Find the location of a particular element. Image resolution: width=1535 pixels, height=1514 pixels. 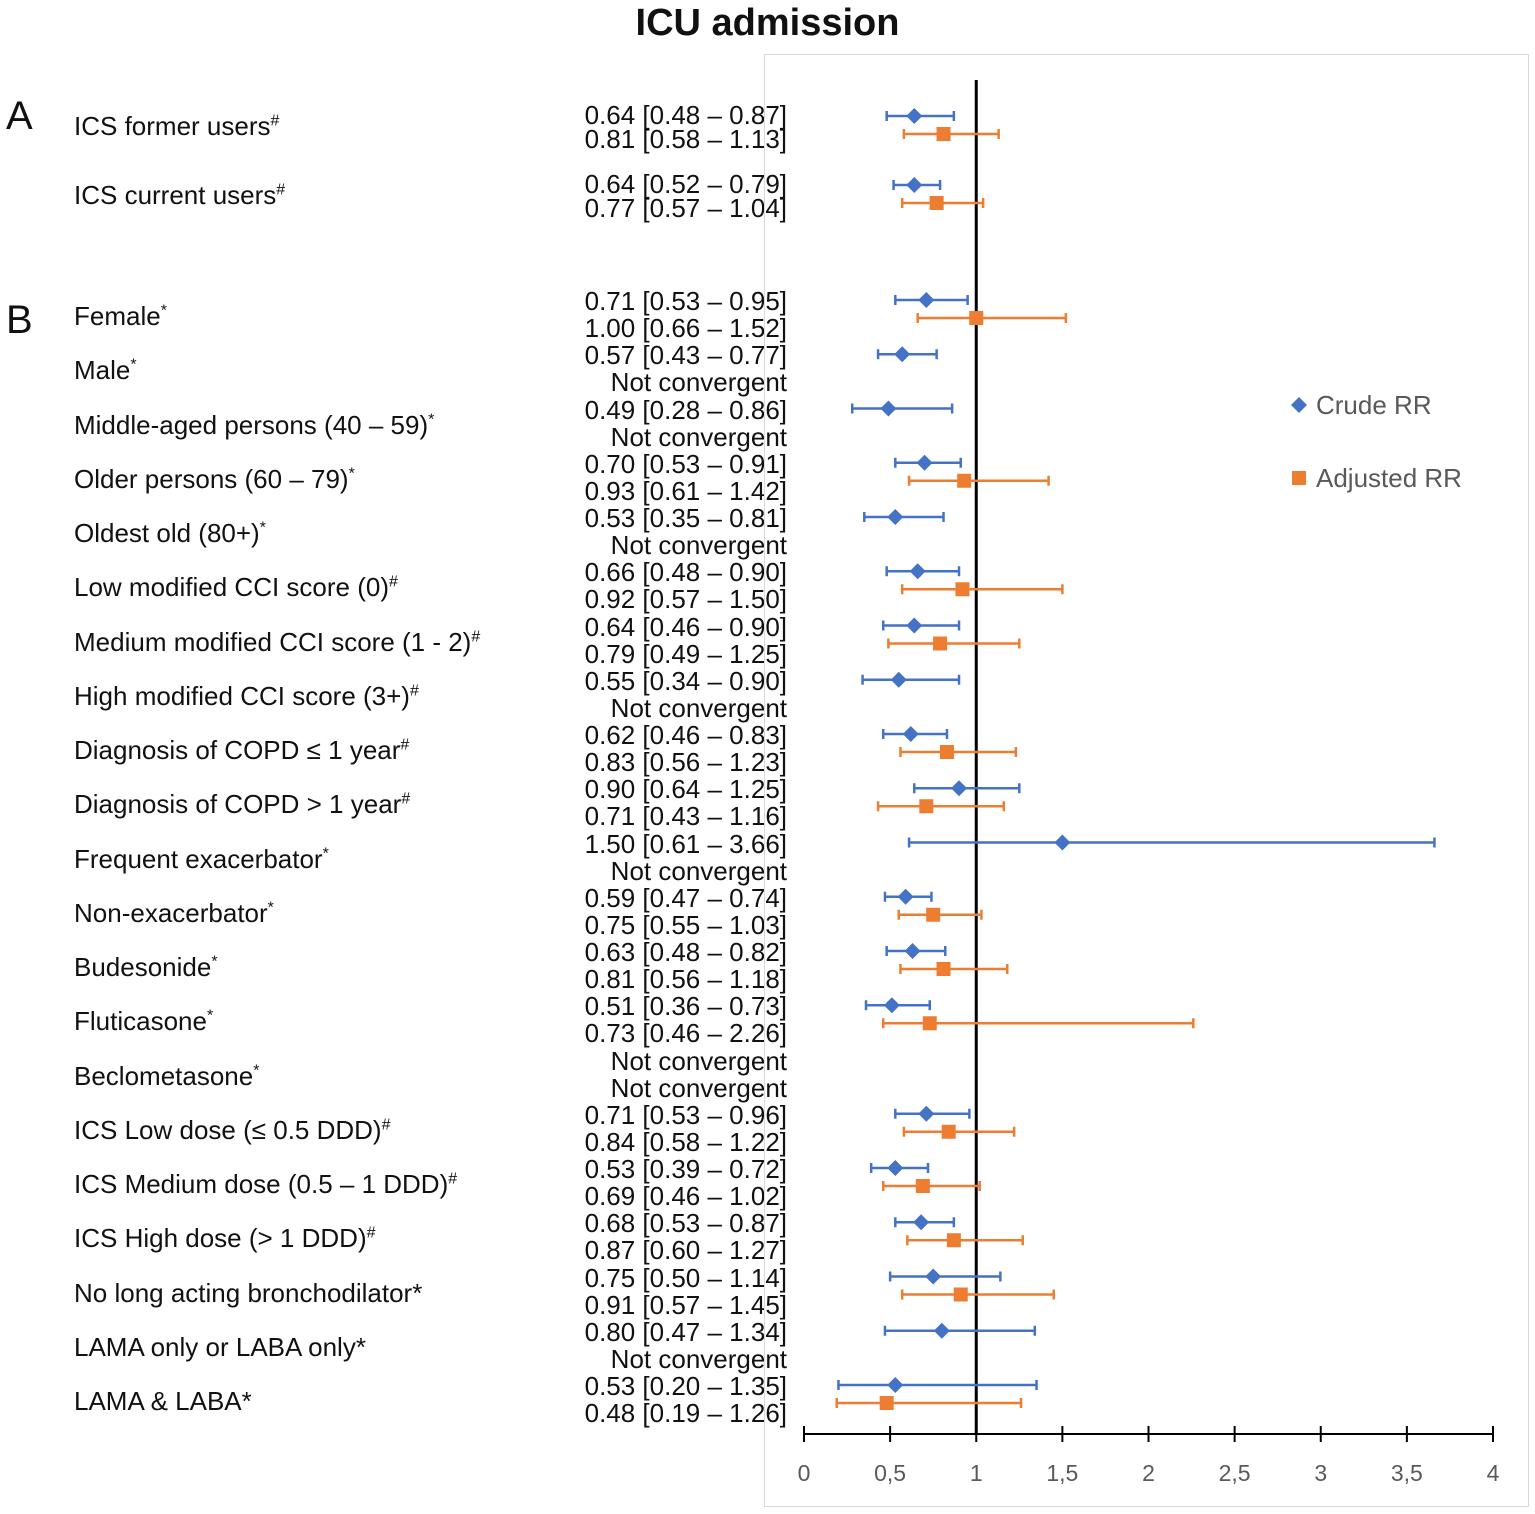

row-label-text: Middle-aged persons (40 – 59) is located at coordinates (251, 424).